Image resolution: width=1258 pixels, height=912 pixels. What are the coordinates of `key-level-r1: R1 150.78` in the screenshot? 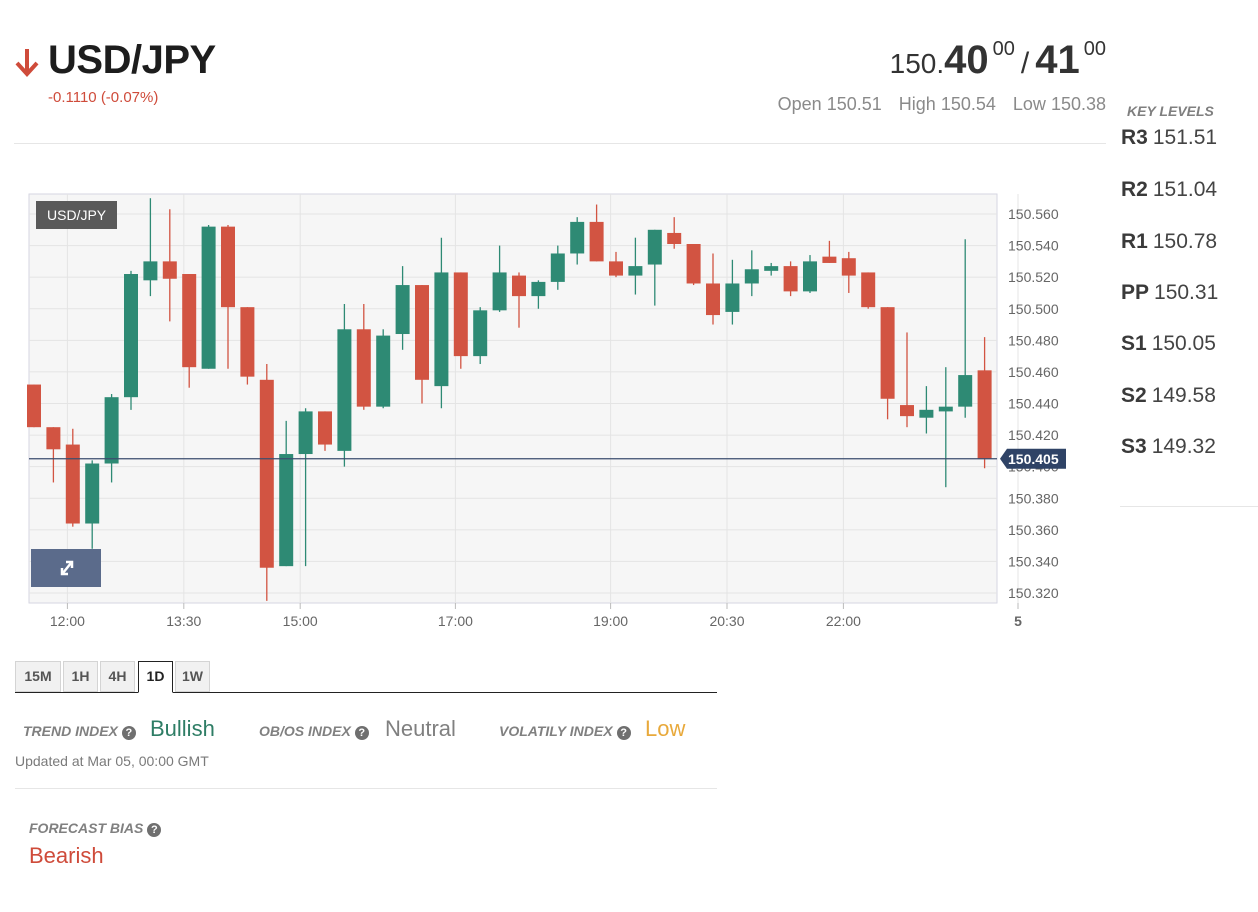 It's located at (1169, 242).